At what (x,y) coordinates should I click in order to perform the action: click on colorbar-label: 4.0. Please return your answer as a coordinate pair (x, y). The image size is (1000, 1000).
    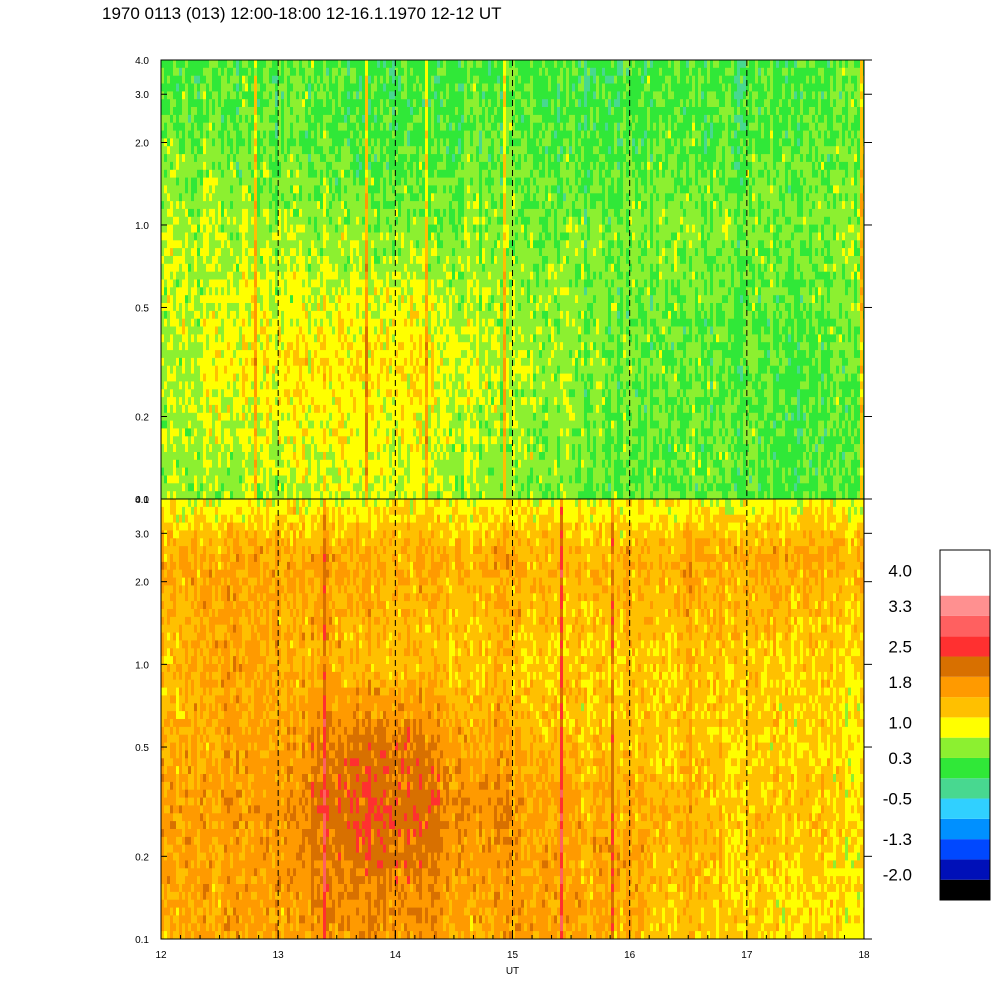
    Looking at the image, I should click on (900, 570).